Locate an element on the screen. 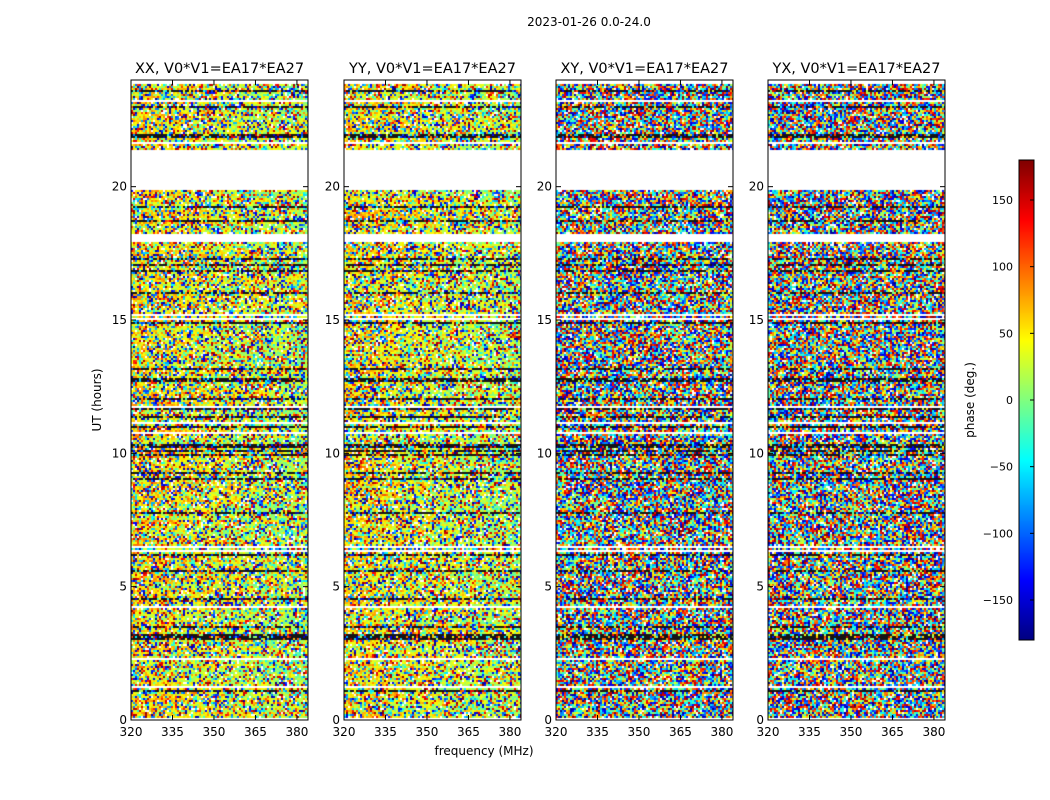 This screenshot has width=1050, height=800. heatmap-yx is located at coordinates (856, 400).